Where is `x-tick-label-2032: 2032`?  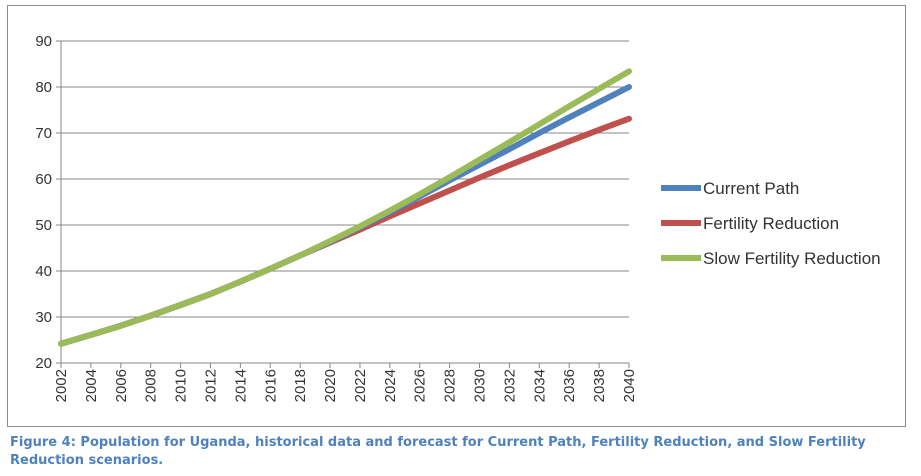
x-tick-label-2032: 2032 is located at coordinates (509, 385).